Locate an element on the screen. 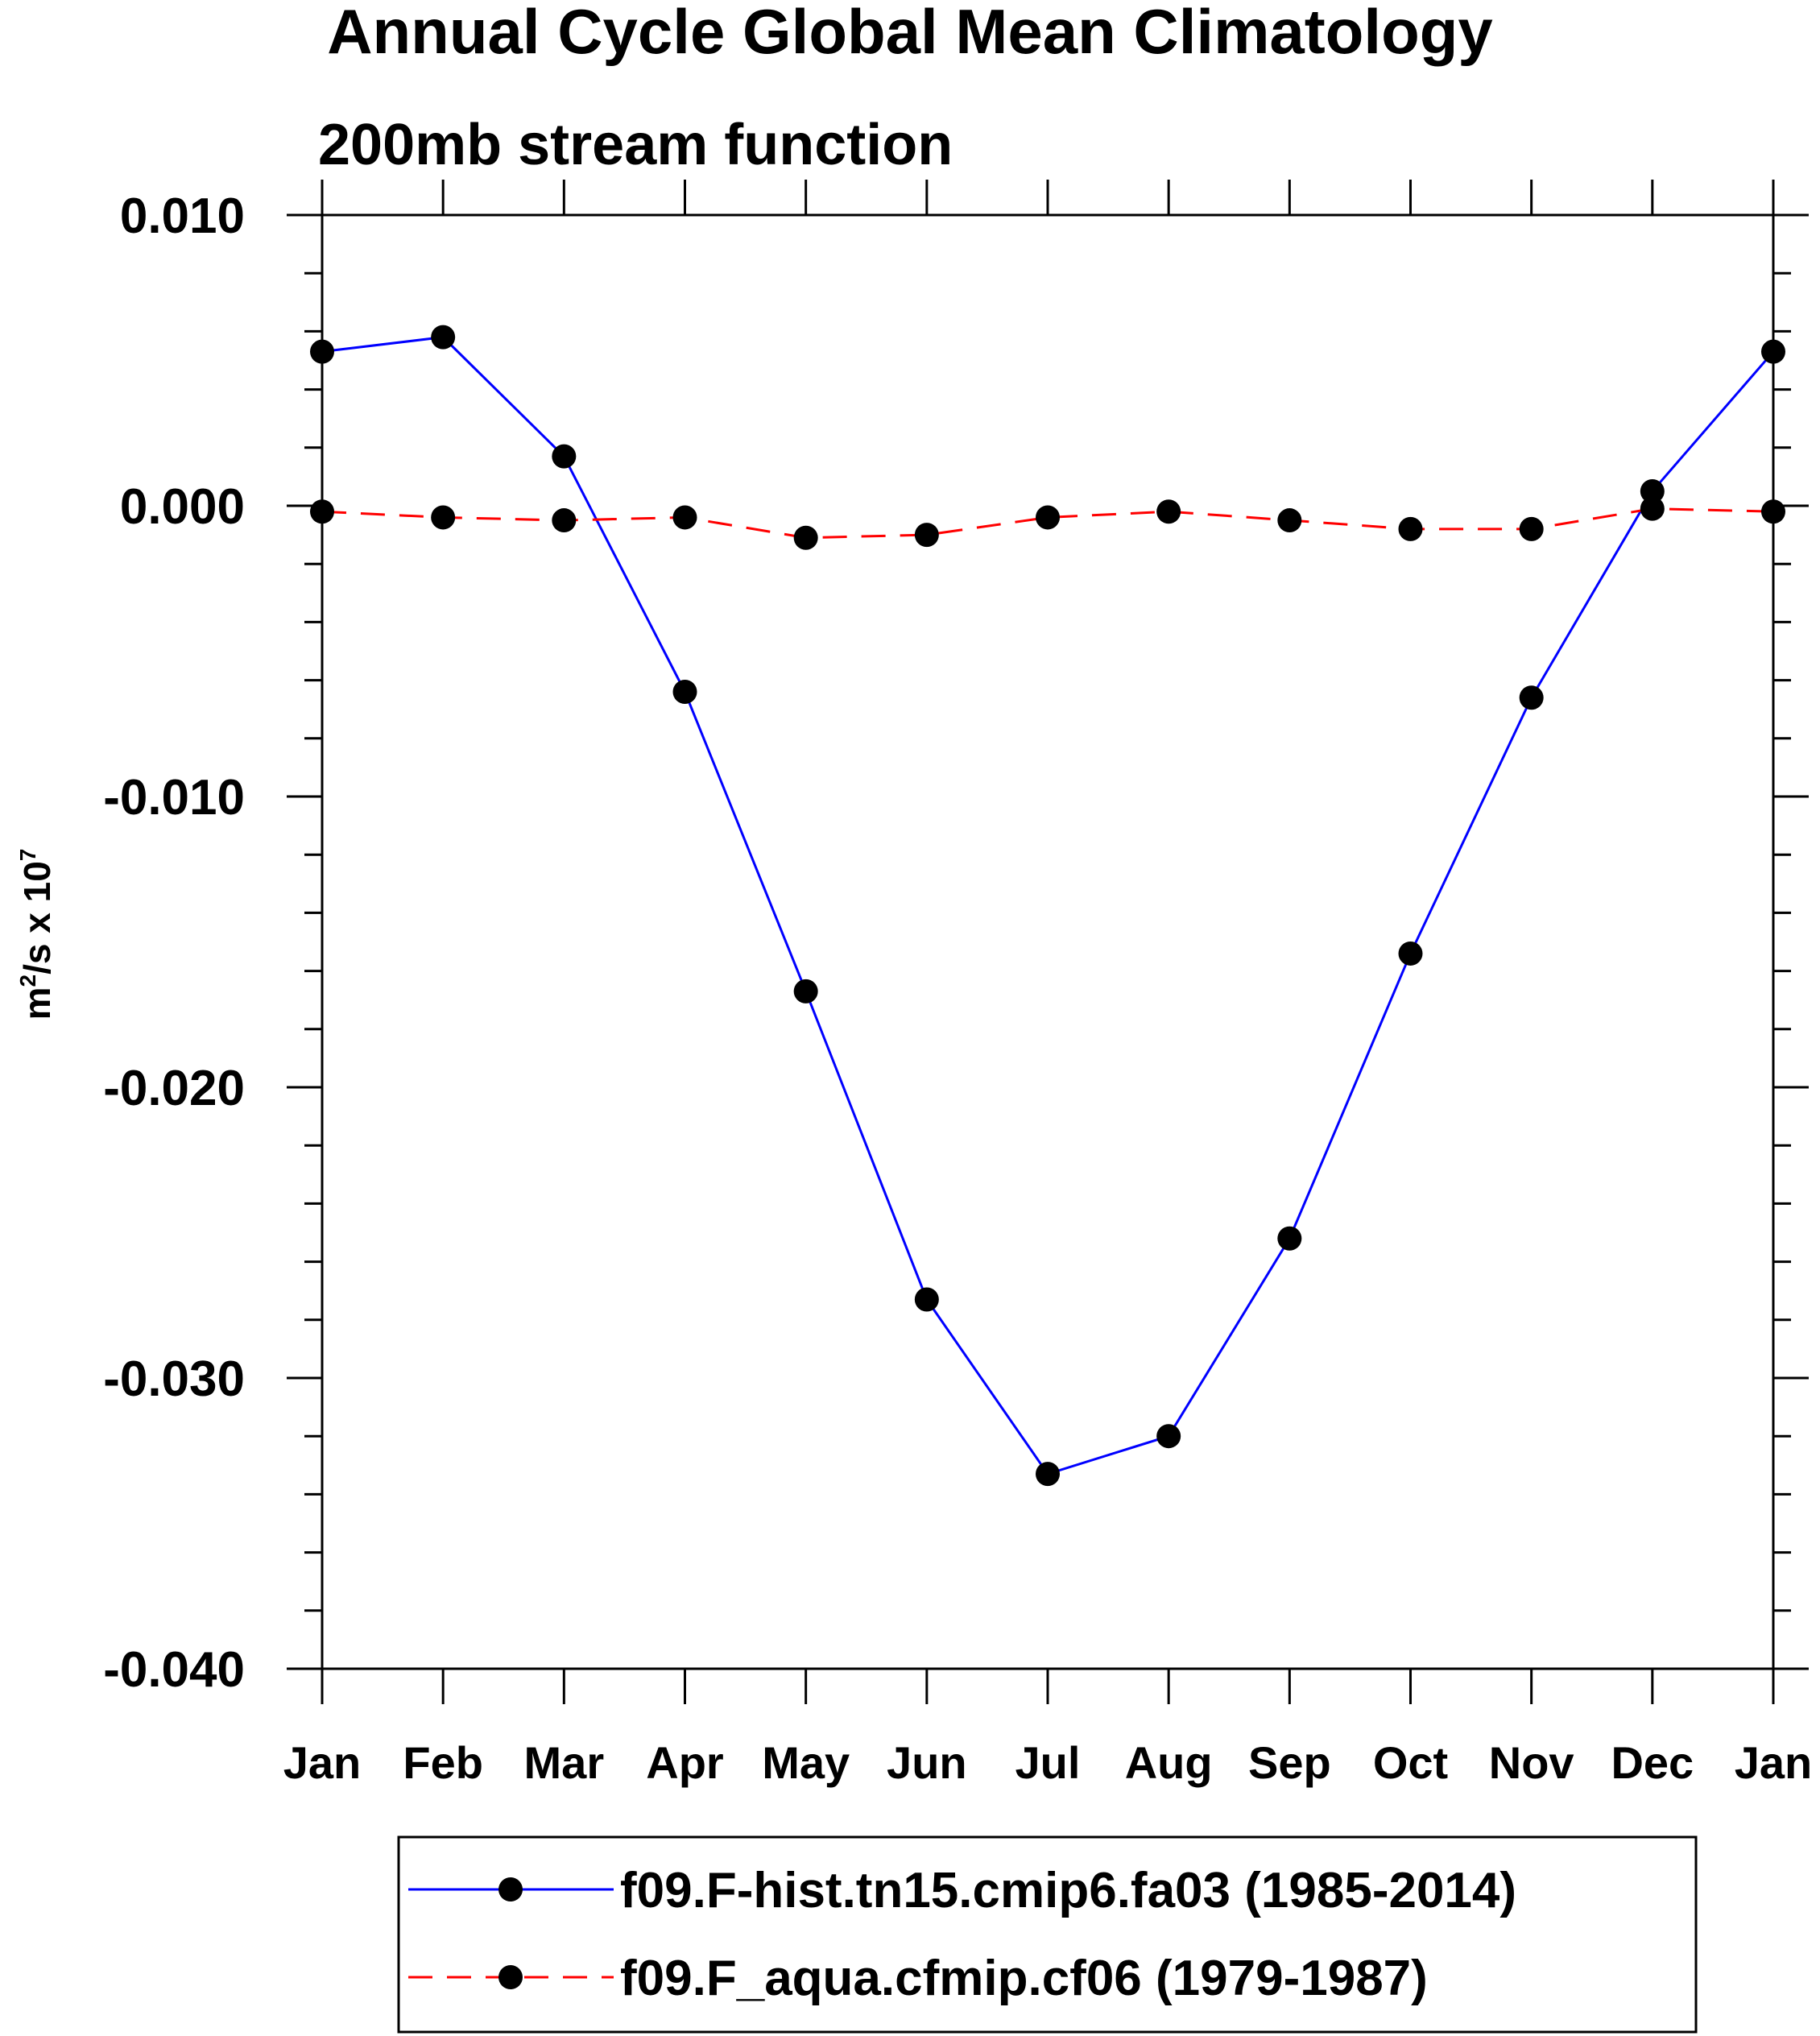 This screenshot has width=1820, height=2036. legend-label-2: f09.F_aqua.cfmip.cf06 (1979-1987) is located at coordinates (1024, 1978).